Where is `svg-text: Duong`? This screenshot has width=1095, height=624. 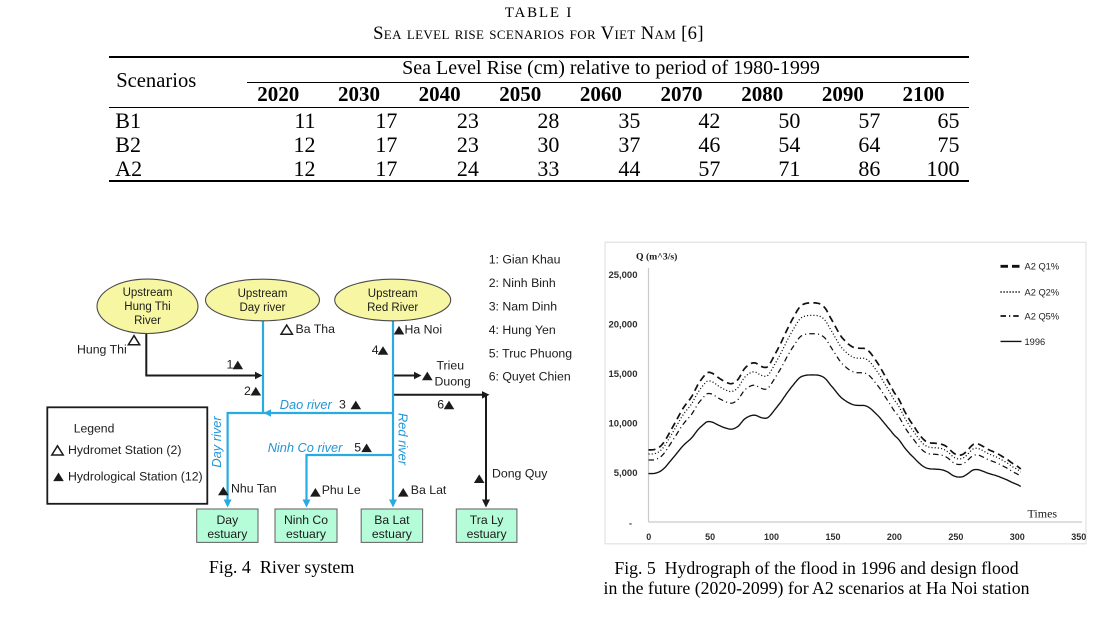 svg-text: Duong is located at coordinates (453, 381).